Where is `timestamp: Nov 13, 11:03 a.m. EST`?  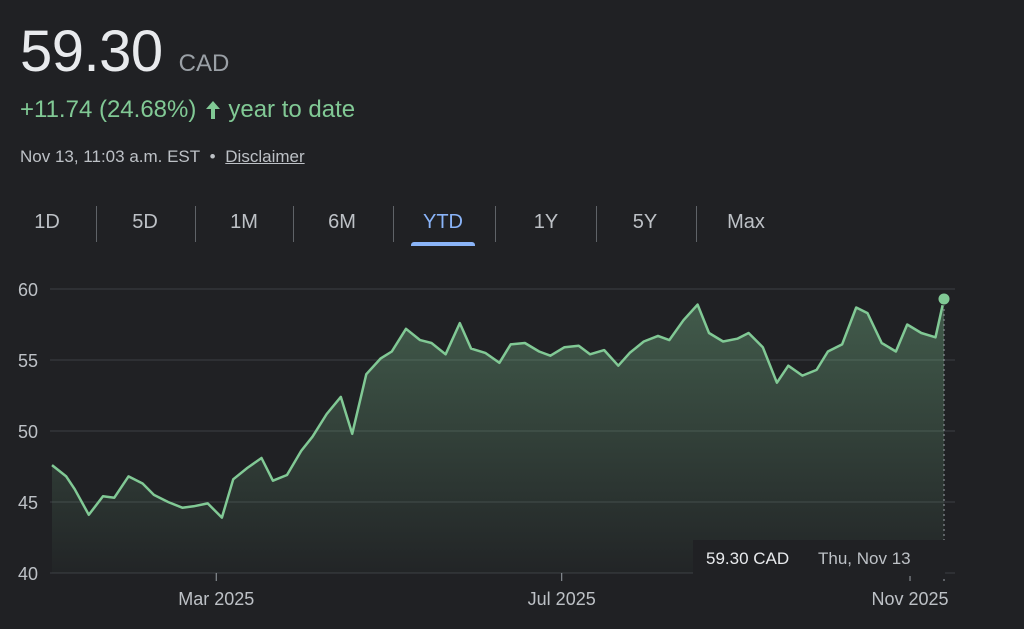
timestamp: Nov 13, 11:03 a.m. EST is located at coordinates (110, 156).